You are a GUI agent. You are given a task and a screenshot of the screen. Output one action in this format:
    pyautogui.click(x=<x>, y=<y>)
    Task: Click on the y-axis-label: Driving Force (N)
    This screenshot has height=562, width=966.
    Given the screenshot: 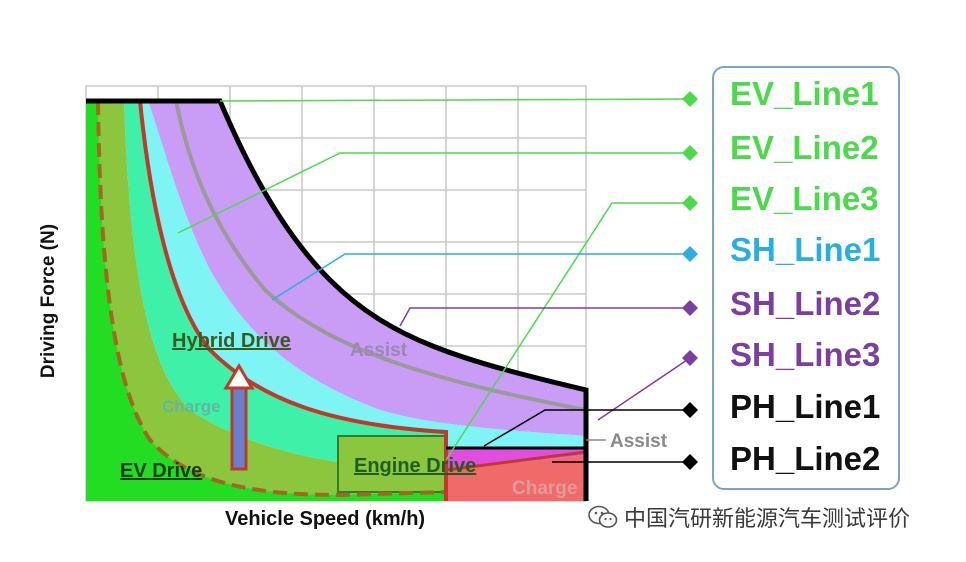 What is the action you would take?
    pyautogui.click(x=48, y=301)
    